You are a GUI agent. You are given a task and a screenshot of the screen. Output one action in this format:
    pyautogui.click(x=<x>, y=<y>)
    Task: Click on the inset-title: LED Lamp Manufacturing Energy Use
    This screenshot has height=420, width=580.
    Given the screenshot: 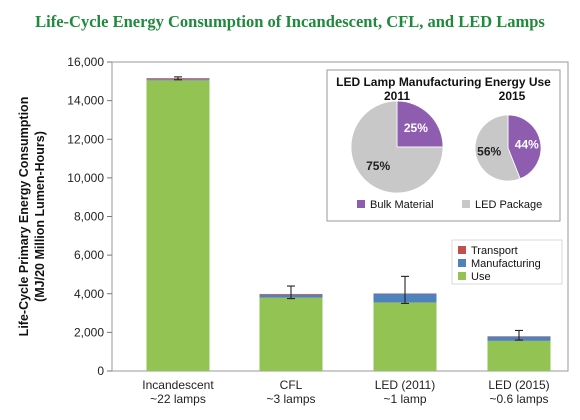 What is the action you would take?
    pyautogui.click(x=443, y=82)
    